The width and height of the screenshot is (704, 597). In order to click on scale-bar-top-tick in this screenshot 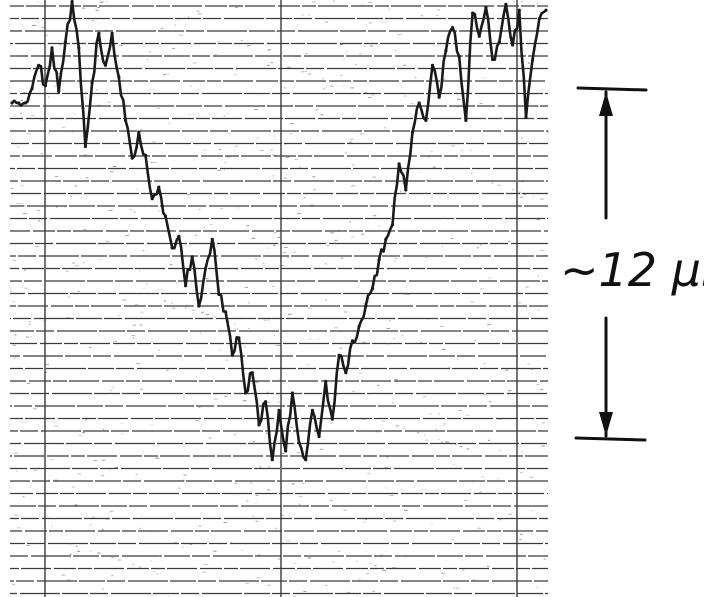, I will do `click(612, 89)`.